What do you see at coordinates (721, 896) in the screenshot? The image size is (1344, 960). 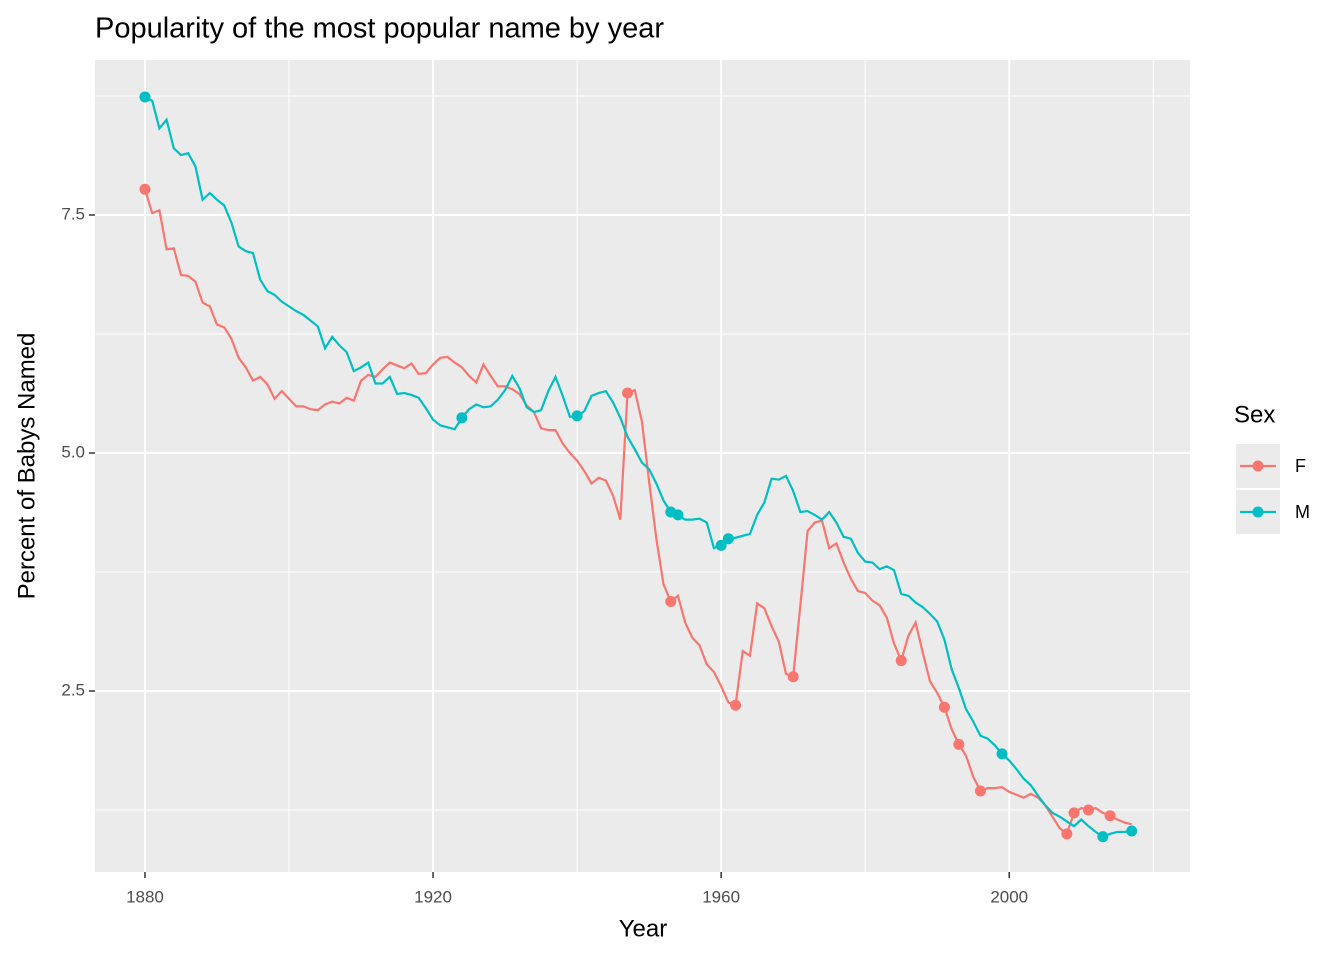 I see `x-tick-label: 1960` at bounding box center [721, 896].